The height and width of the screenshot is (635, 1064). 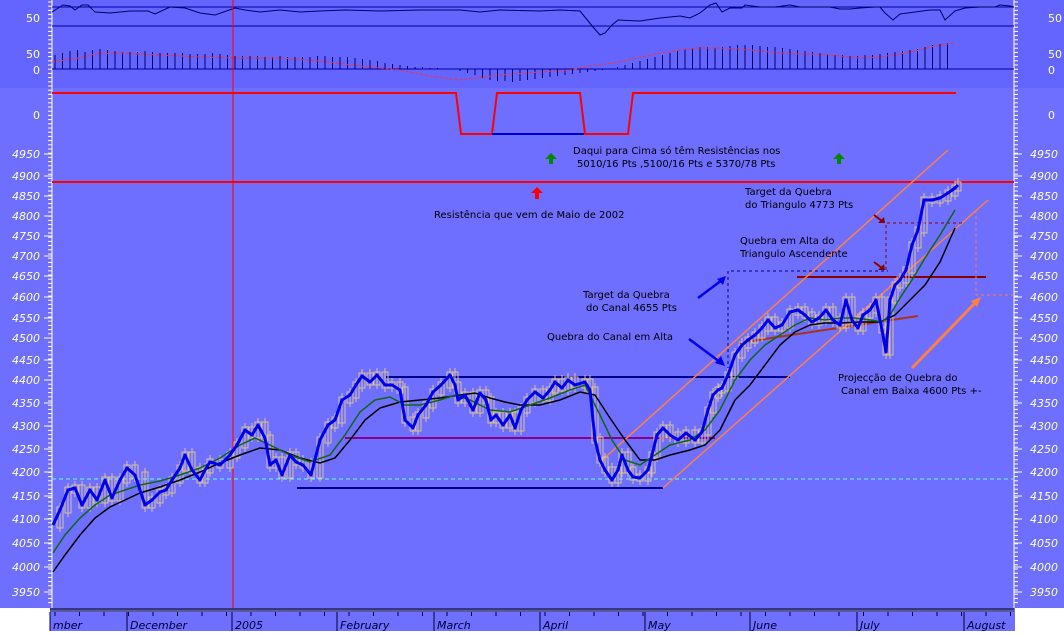 What do you see at coordinates (25, 619) in the screenshot?
I see `corner-left` at bounding box center [25, 619].